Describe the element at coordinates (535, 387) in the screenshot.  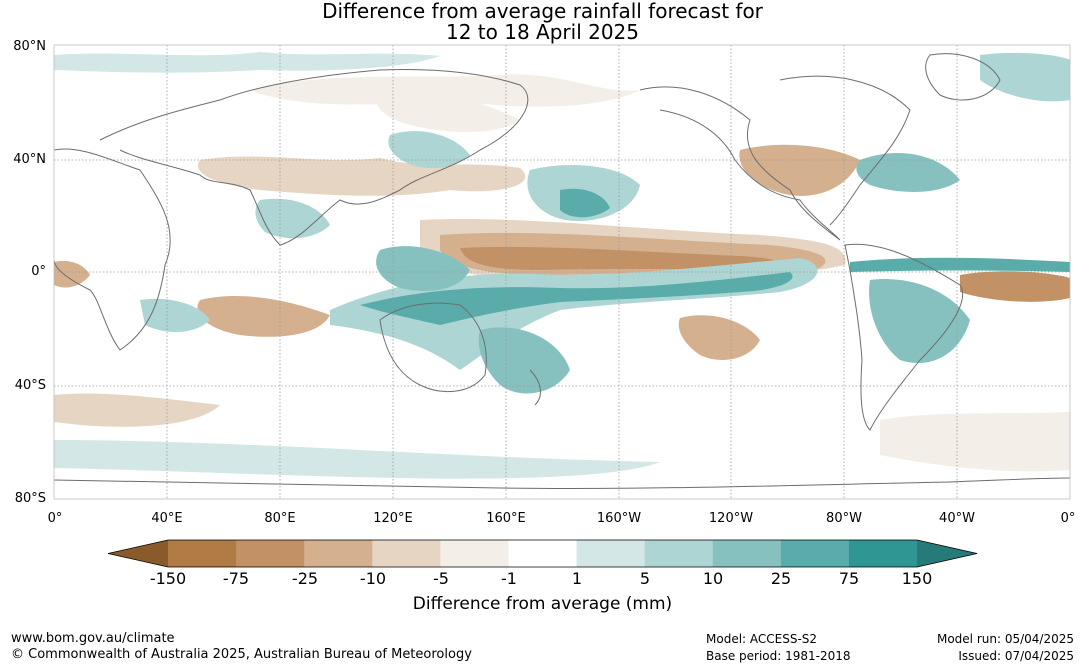
I see `coastline-new-zealand` at that location.